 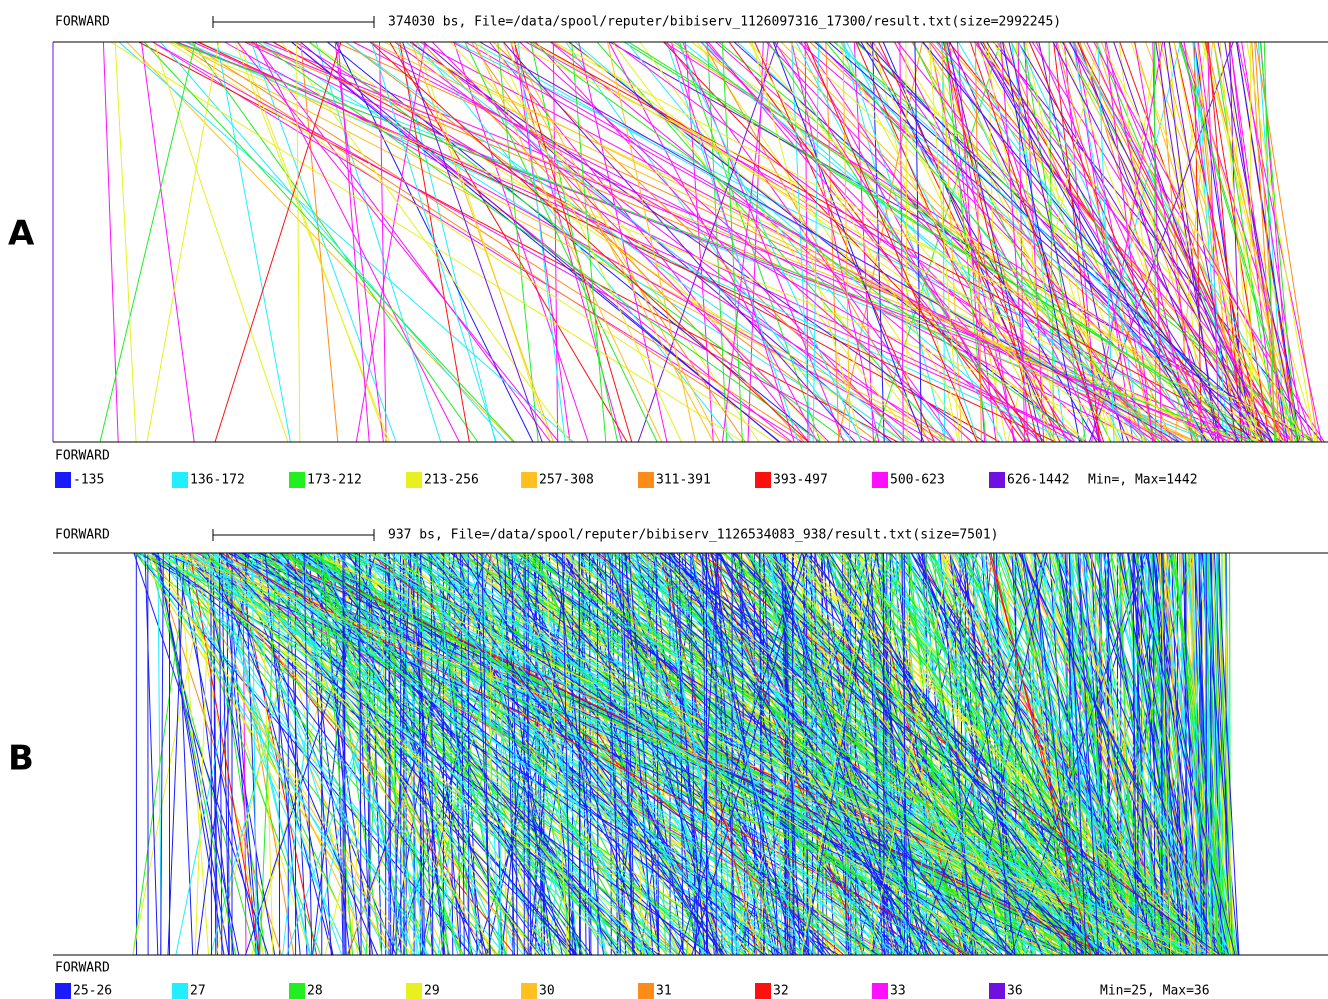 What do you see at coordinates (1143, 480) in the screenshot?
I see `legend-summary: Min=, Max=1442` at bounding box center [1143, 480].